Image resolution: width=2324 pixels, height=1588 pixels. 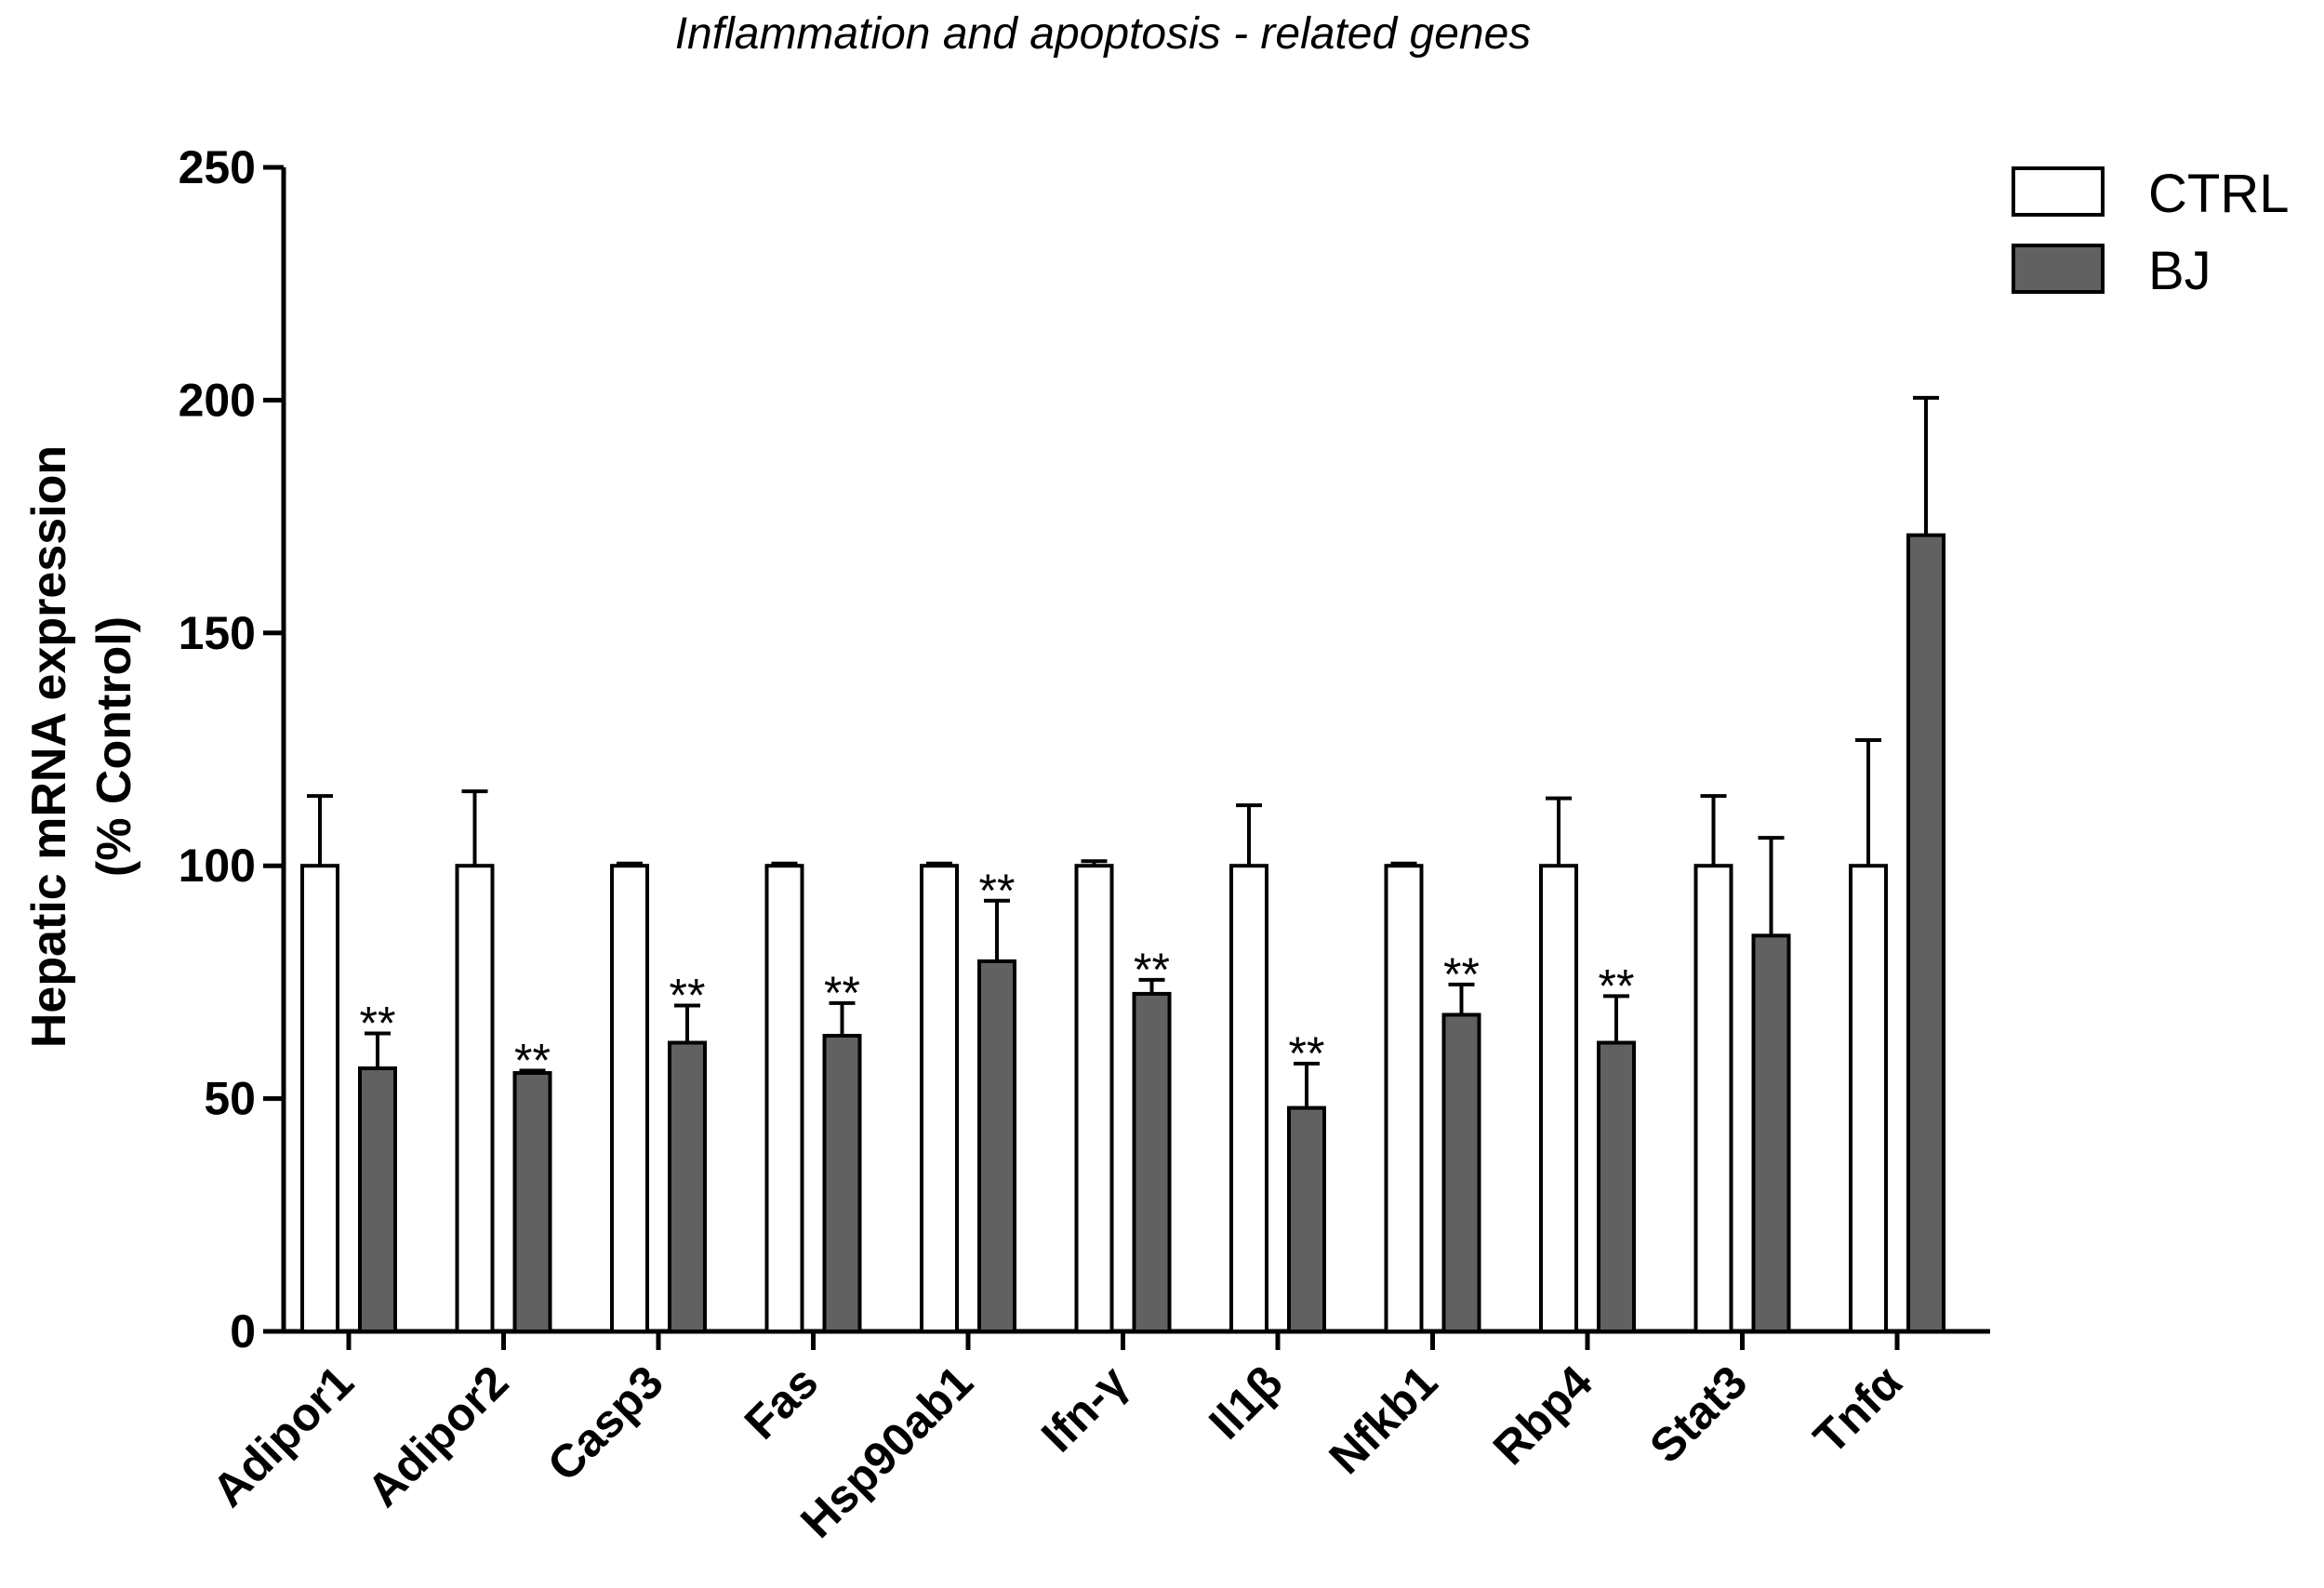 I want to click on y-tick-label: 0, so click(x=243, y=1331).